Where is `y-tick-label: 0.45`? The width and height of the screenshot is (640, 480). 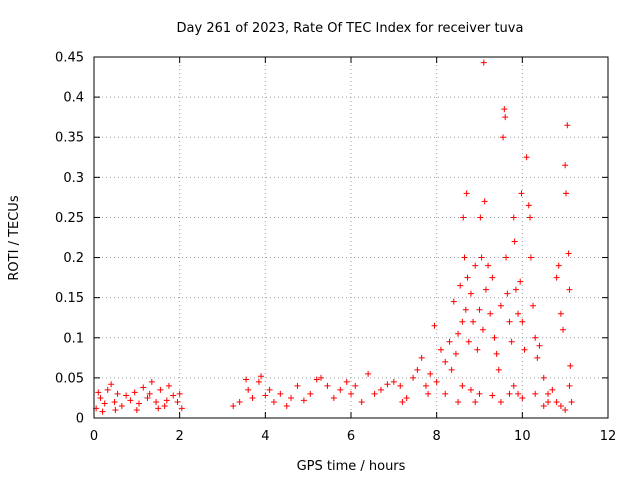
y-tick-label: 0.45 is located at coordinates (69, 58).